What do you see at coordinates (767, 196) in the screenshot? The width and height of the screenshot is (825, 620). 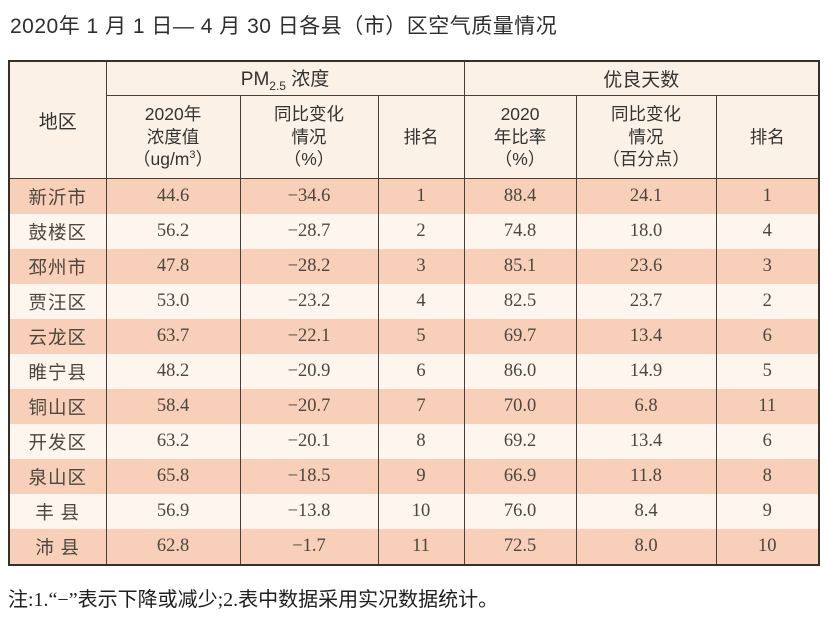 I see `cell-good-rank: 1` at bounding box center [767, 196].